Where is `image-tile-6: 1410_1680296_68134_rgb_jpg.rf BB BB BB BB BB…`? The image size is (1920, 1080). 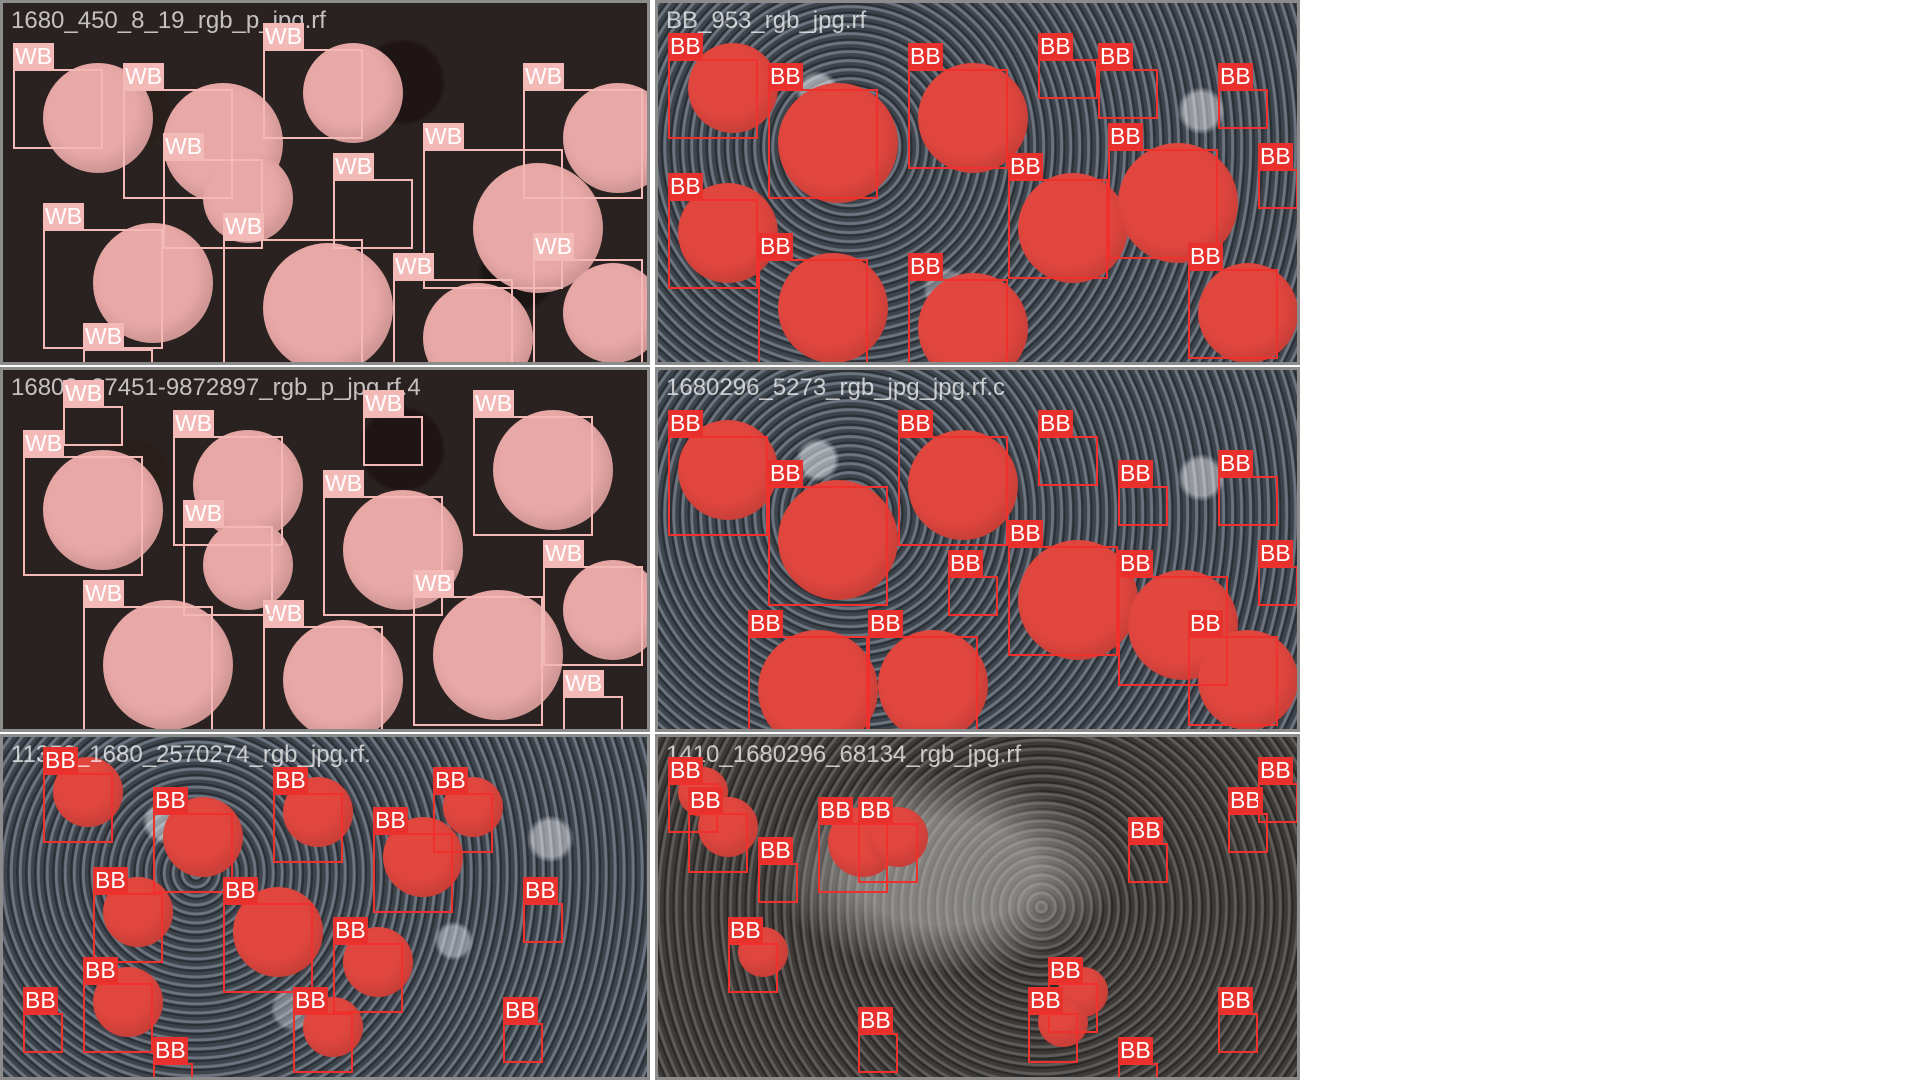 image-tile-6: 1410_1680296_68134_rgb_jpg.rf BB BB BB BB BB… is located at coordinates (977, 907).